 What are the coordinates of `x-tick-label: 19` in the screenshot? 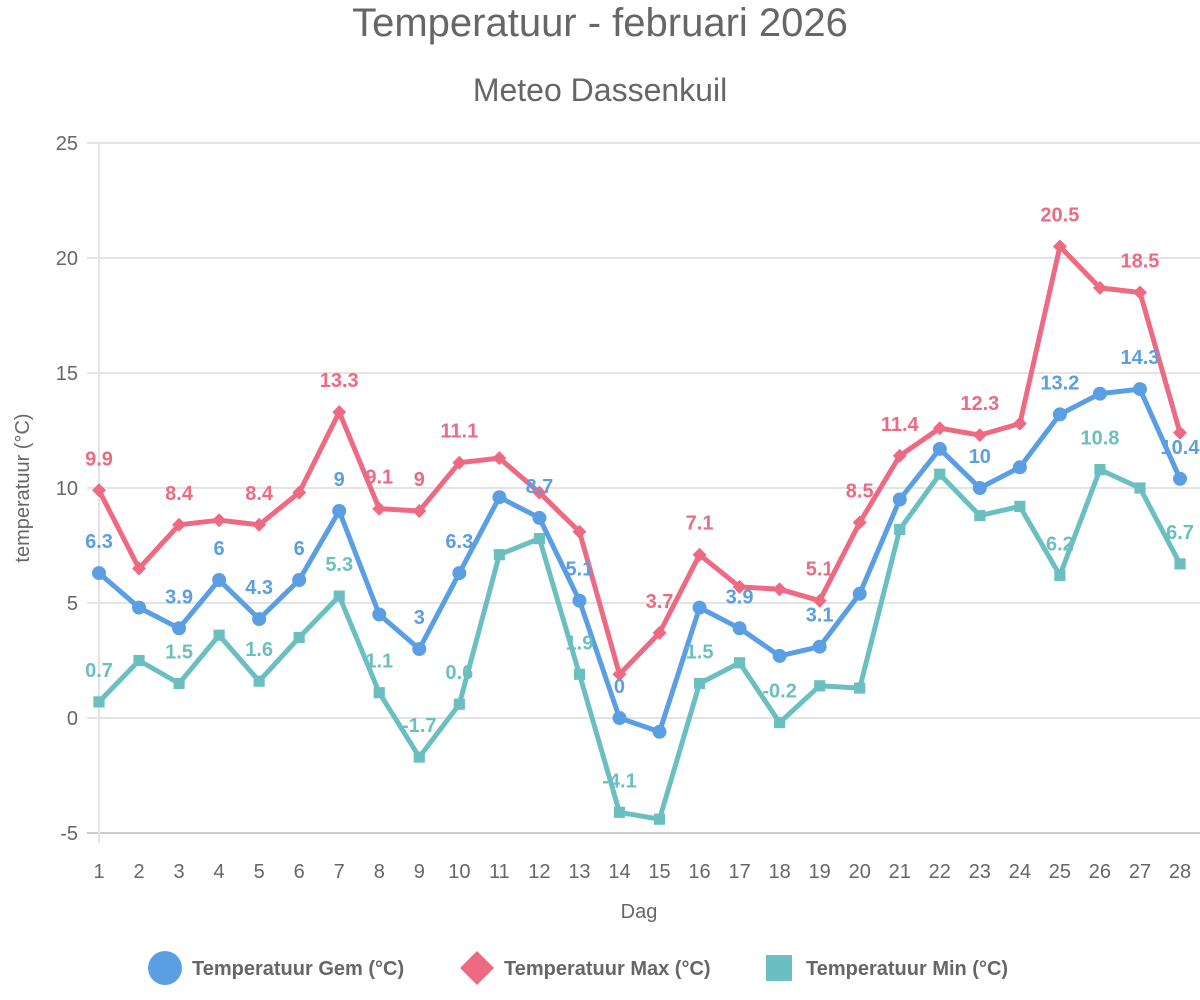 It's located at (820, 872).